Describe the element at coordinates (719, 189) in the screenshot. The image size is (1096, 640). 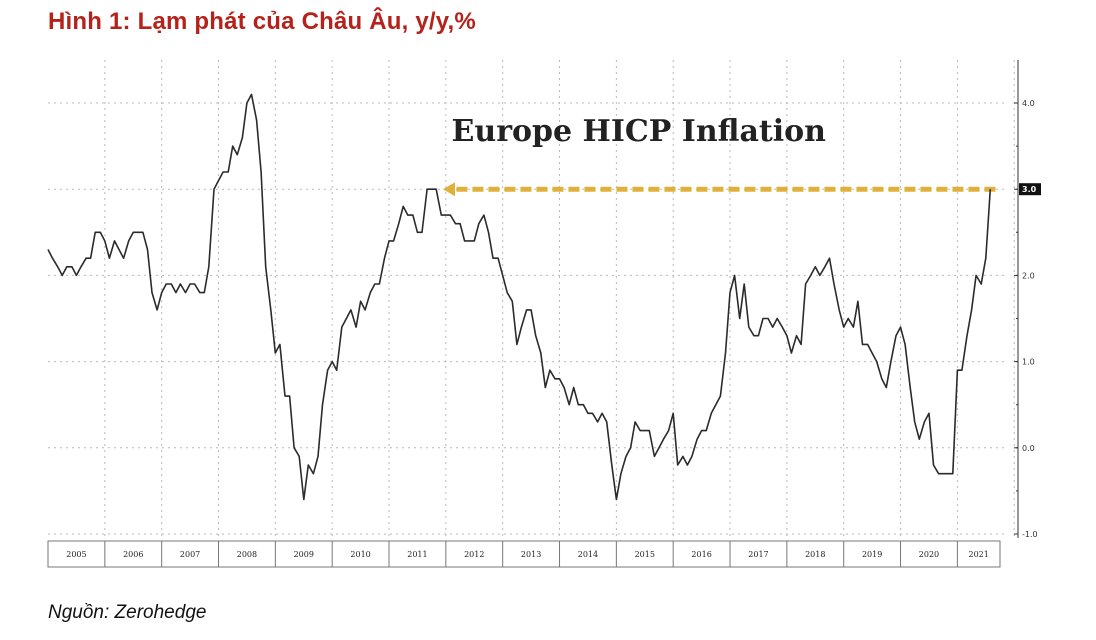
I see `reference-arrow` at that location.